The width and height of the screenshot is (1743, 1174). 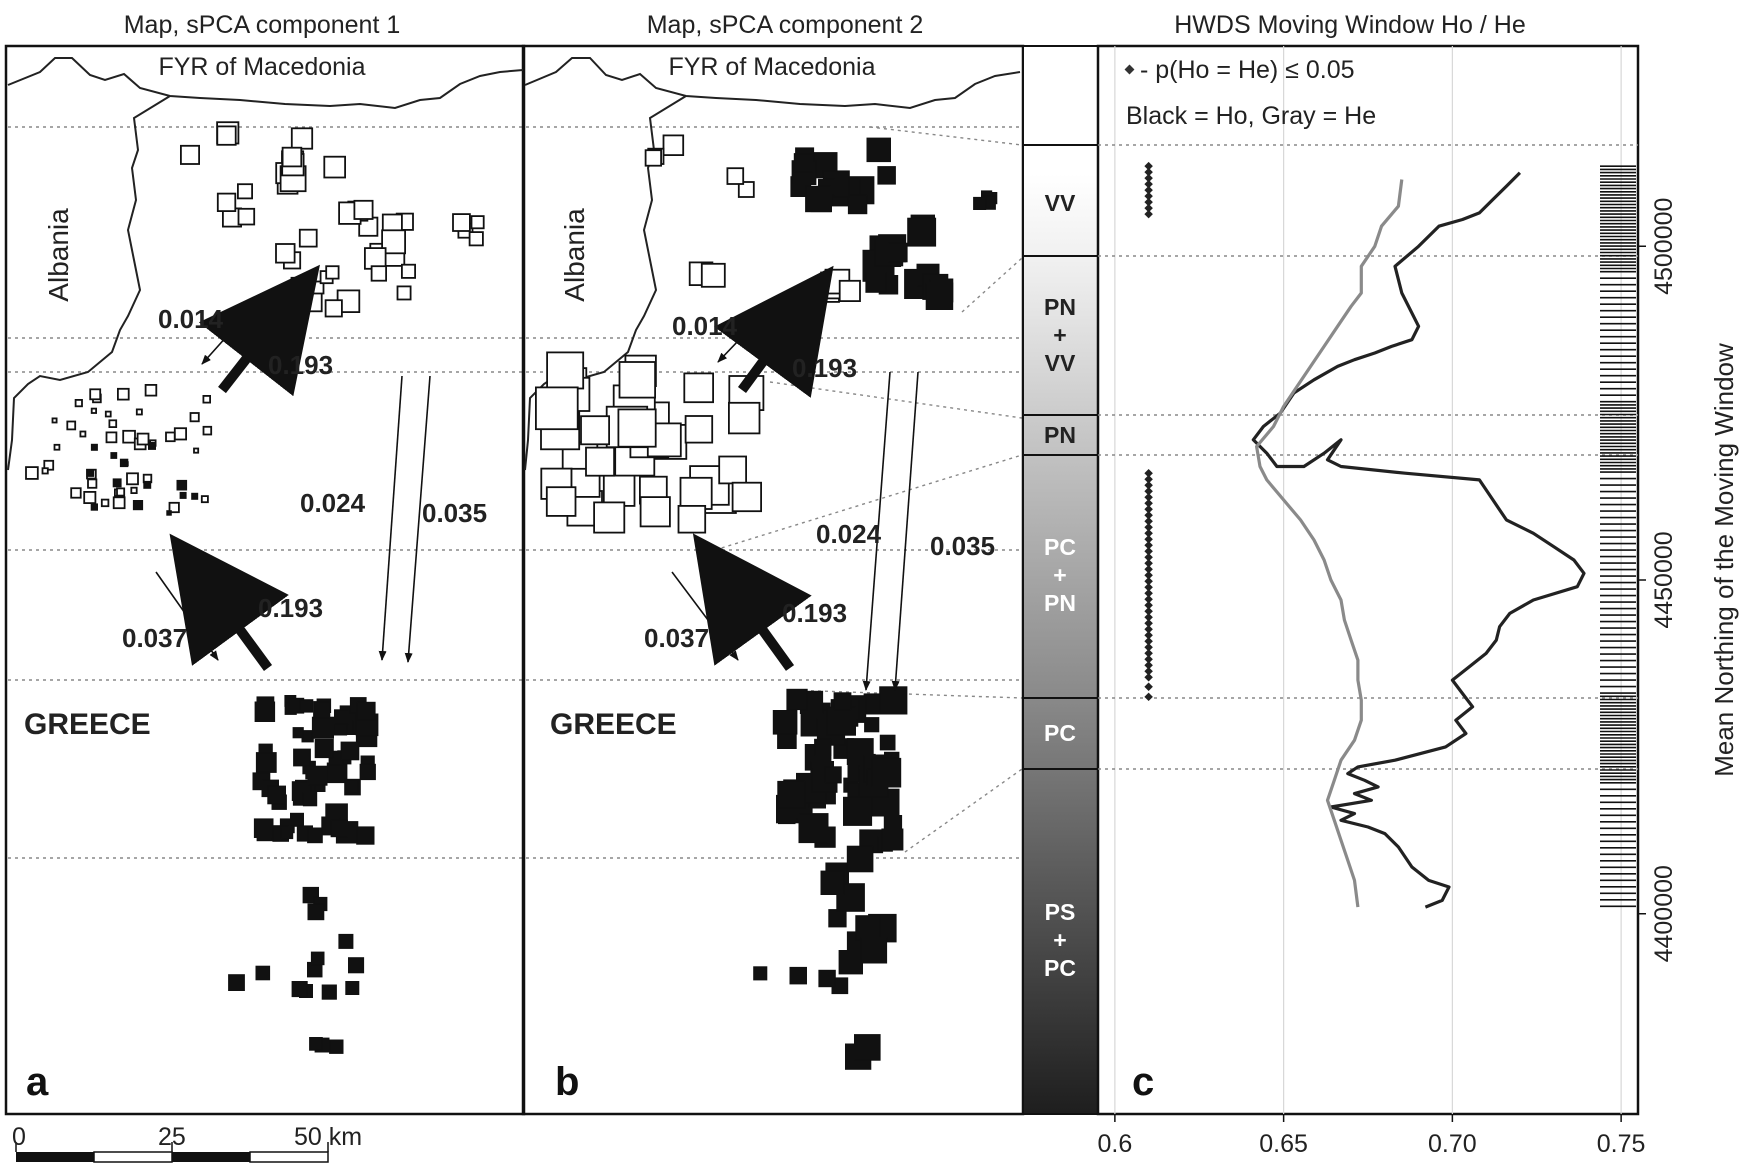 I want to click on flow-label-b-024: 0.024, so click(x=849, y=534).